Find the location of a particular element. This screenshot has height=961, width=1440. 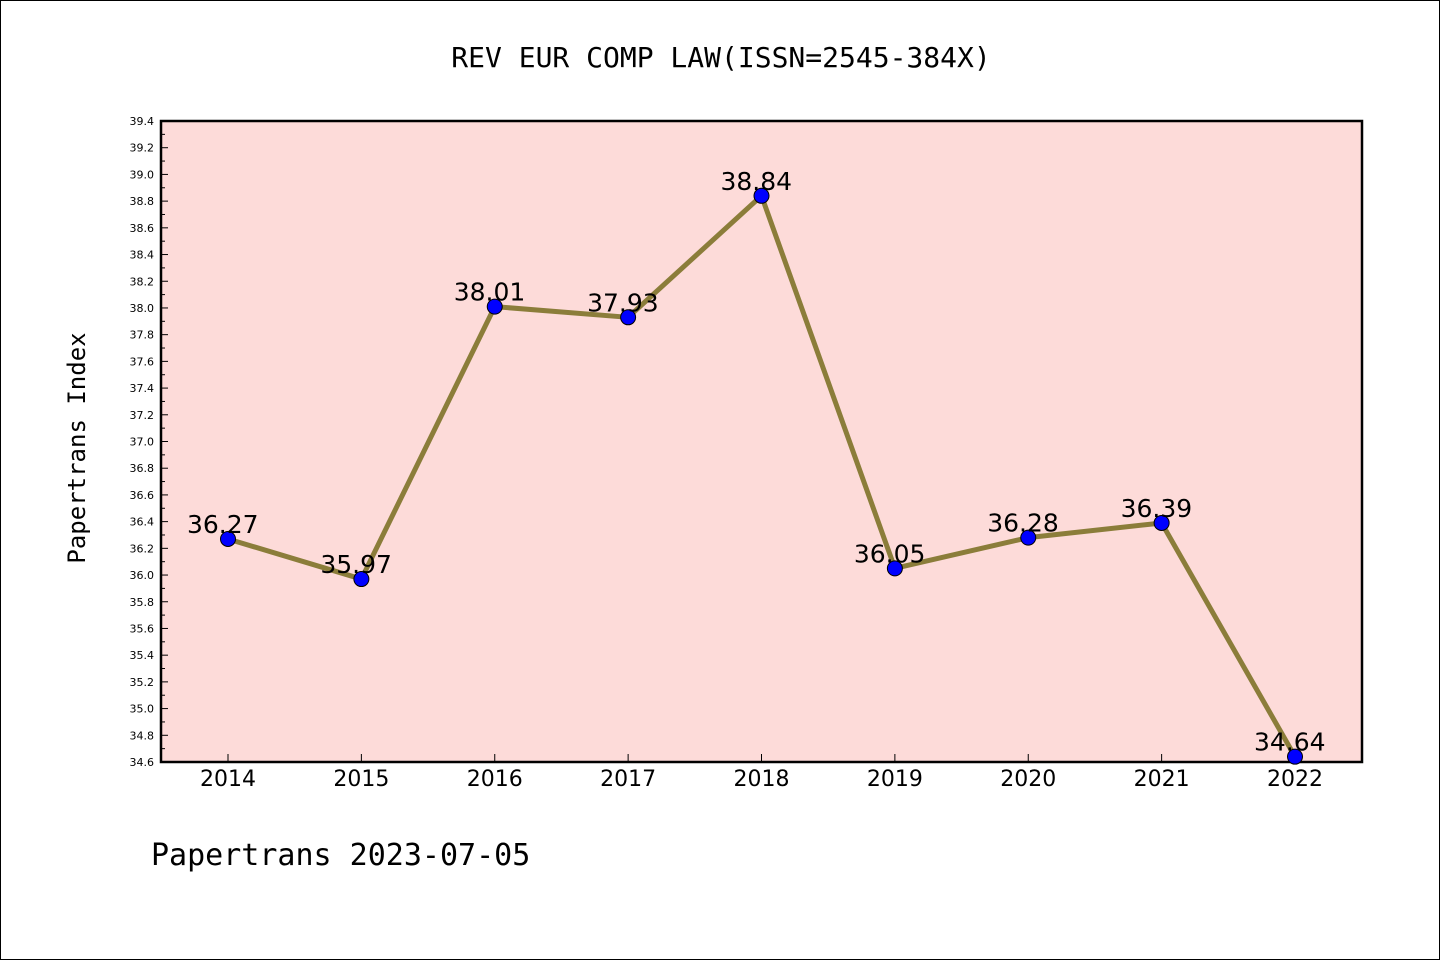

y-tick-label: 34.8 is located at coordinates (142, 735).